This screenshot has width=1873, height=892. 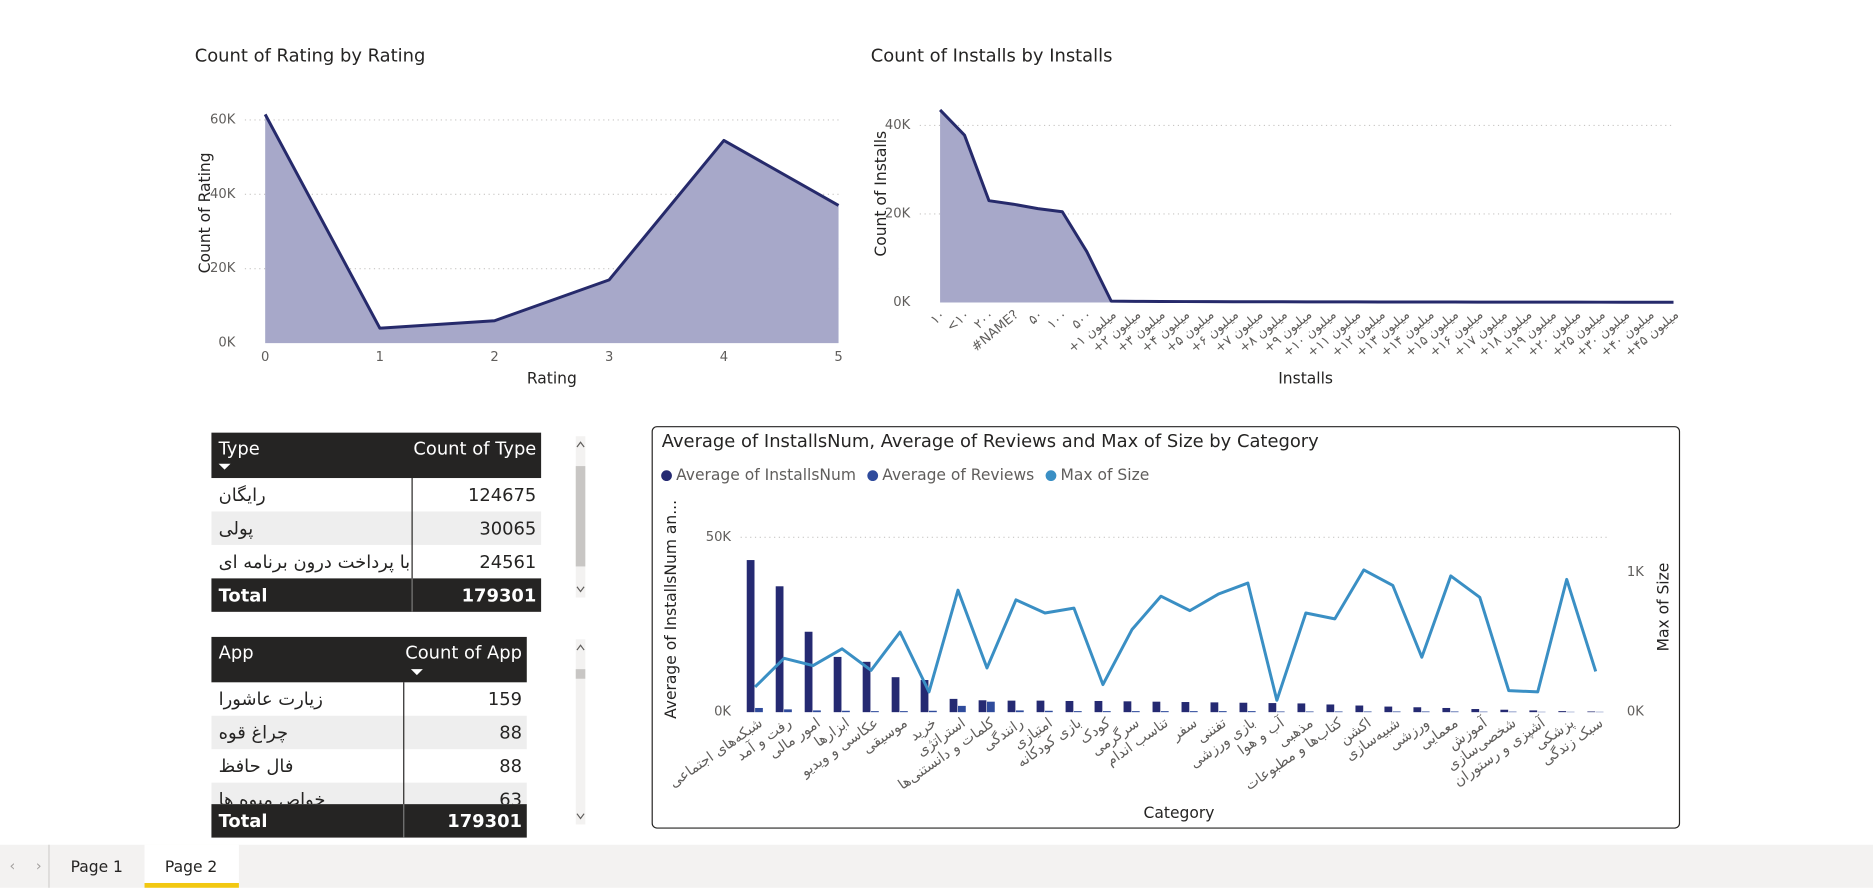 What do you see at coordinates (581, 731) in the screenshot?
I see `scrollbar-track` at bounding box center [581, 731].